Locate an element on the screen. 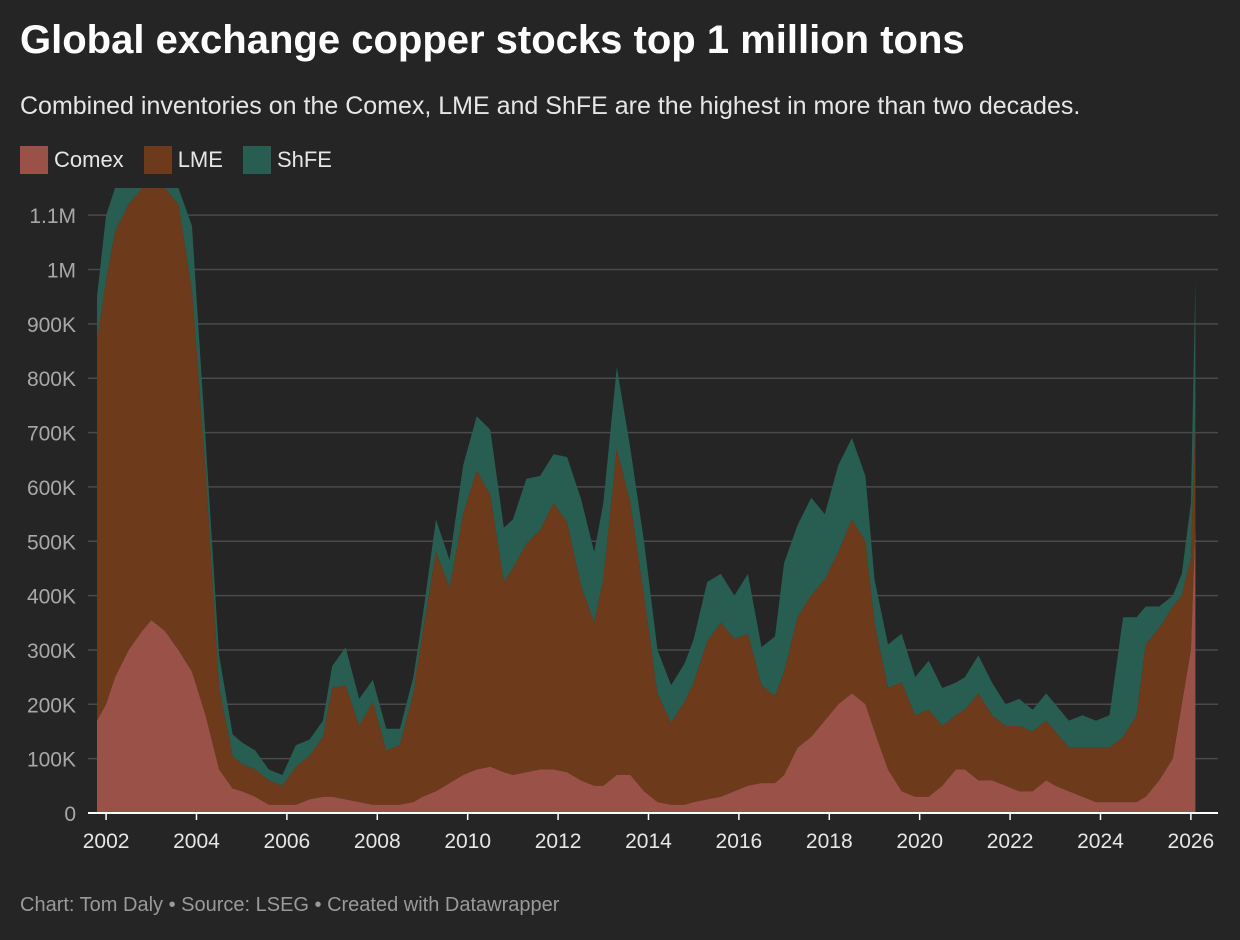 The image size is (1240, 940). x-tick-label: 2004 is located at coordinates (196, 841).